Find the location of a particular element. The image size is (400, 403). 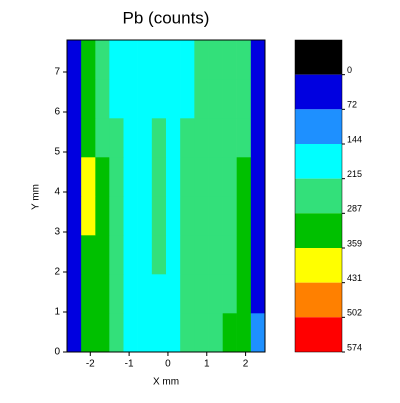

colorbar-label: 431 is located at coordinates (354, 278).